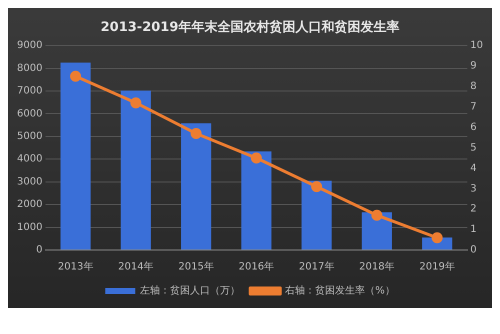 The image size is (500, 334). I want to click on y-tick-label: 2000, so click(29, 204).